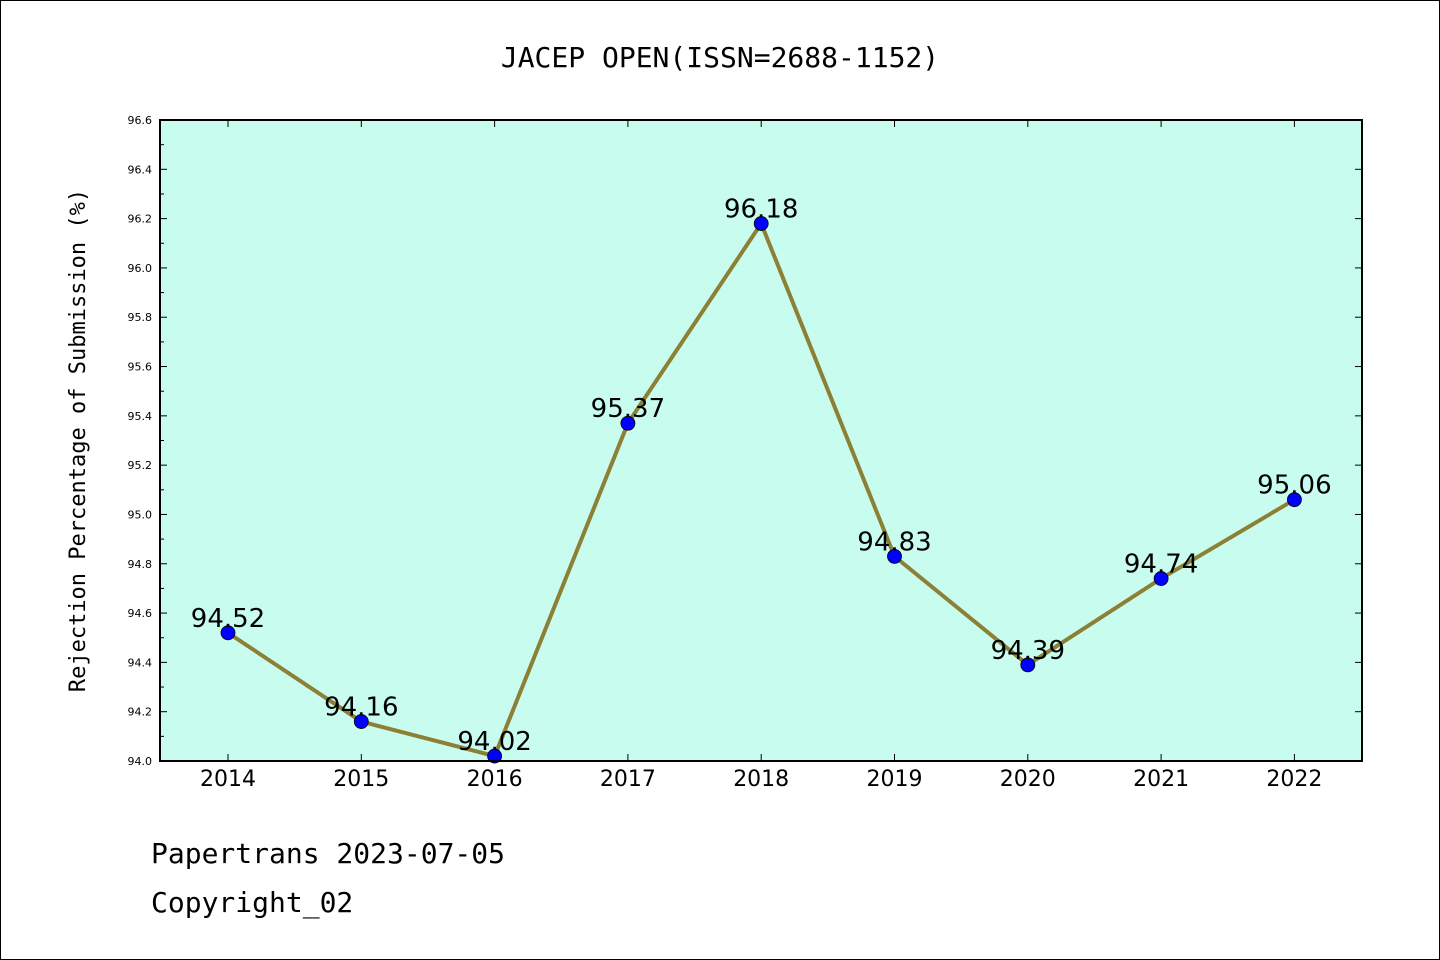 The height and width of the screenshot is (960, 1440). Describe the element at coordinates (140, 613) in the screenshot. I see `y-tick-label: 94.6` at that location.